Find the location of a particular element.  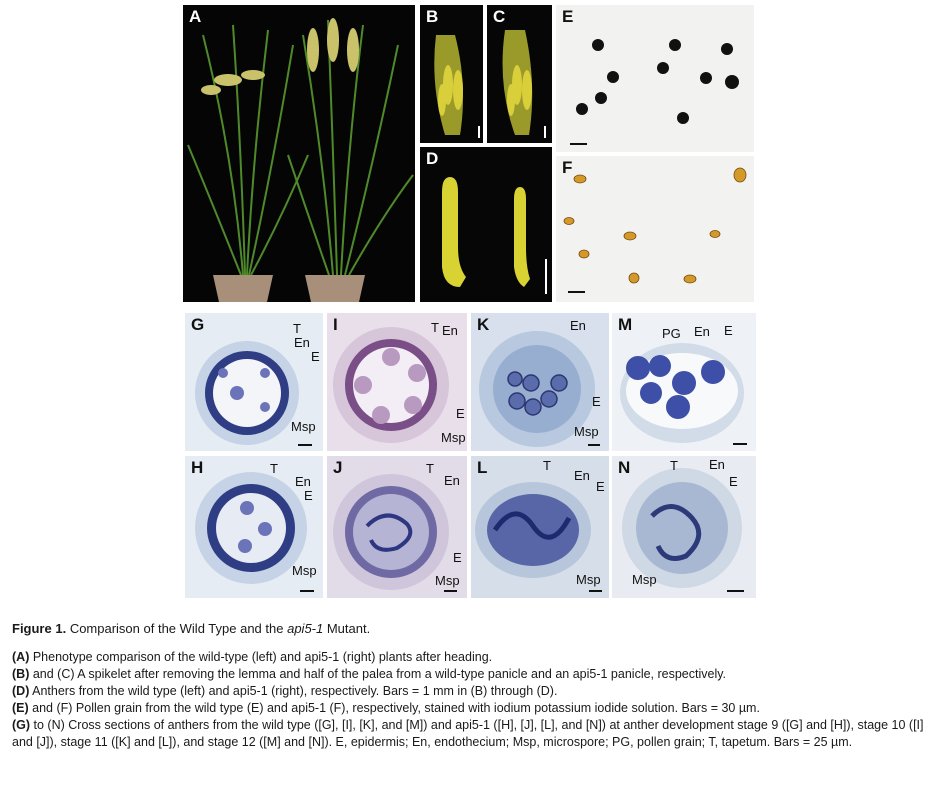

anther-section-n is located at coordinates (682, 528).